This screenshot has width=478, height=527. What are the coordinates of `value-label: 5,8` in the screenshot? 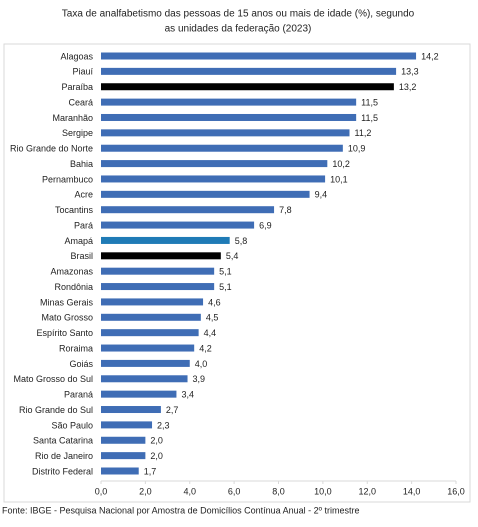 It's located at (241, 241).